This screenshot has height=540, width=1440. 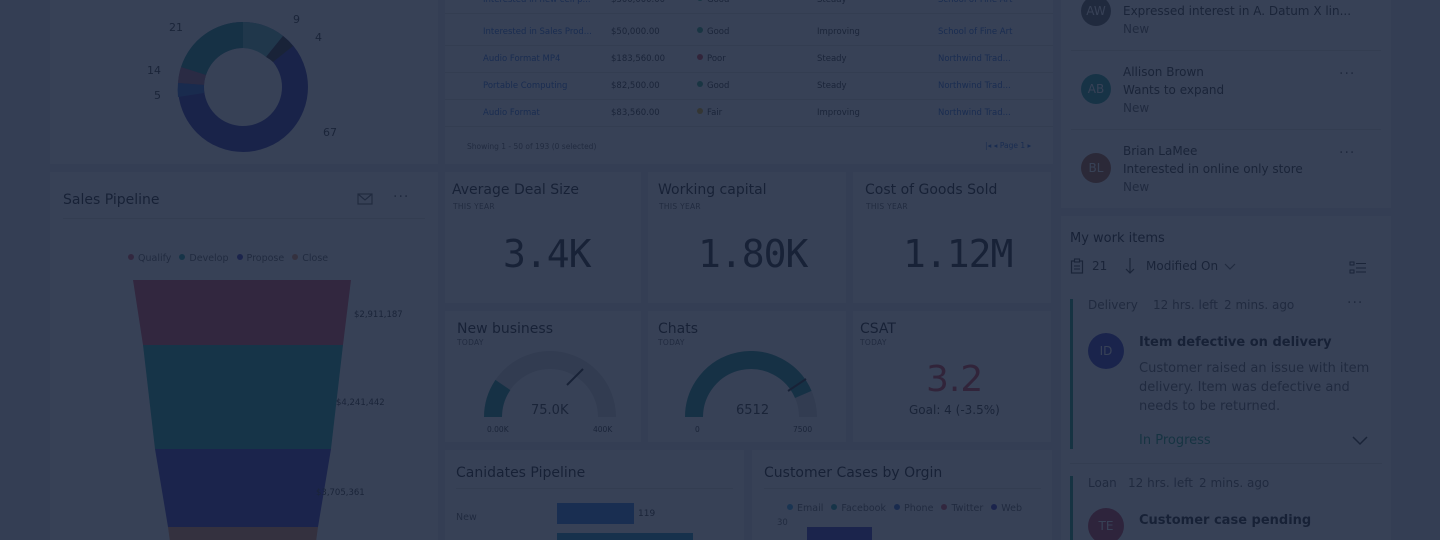 What do you see at coordinates (810, 508) in the screenshot?
I see `legend-label: Email` at bounding box center [810, 508].